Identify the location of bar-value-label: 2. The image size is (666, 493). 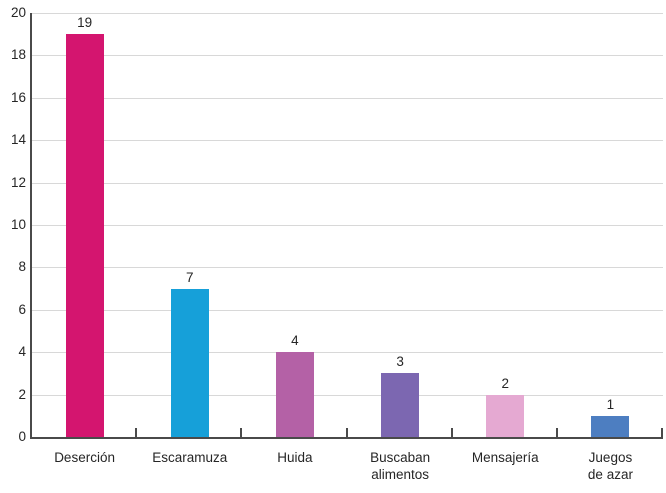
(505, 383).